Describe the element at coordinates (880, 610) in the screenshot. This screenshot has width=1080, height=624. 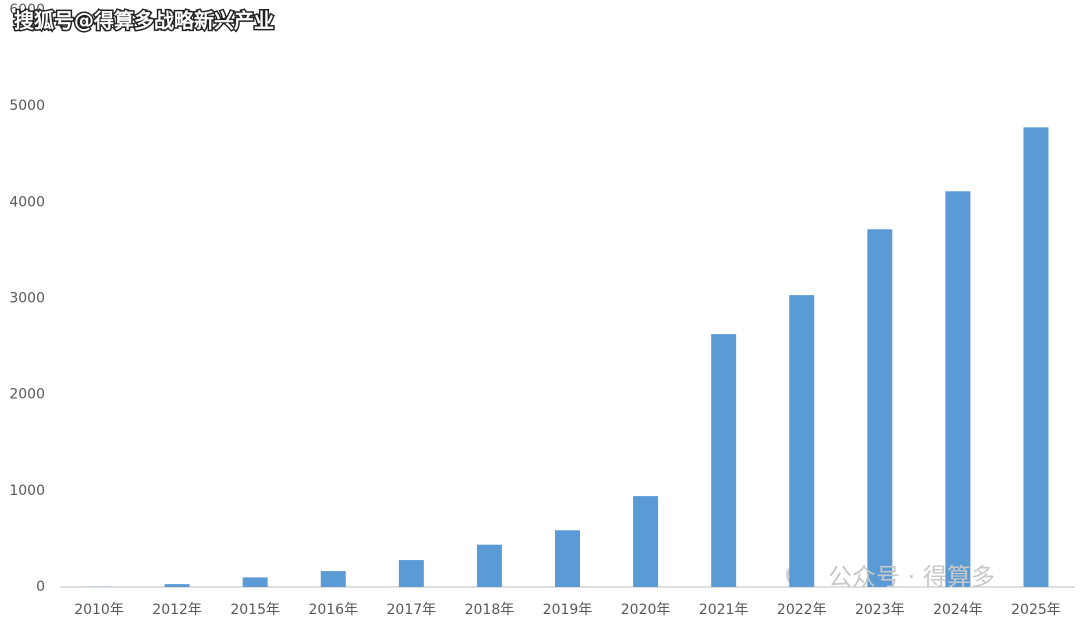
I see `x-tick-label: 2023年` at that location.